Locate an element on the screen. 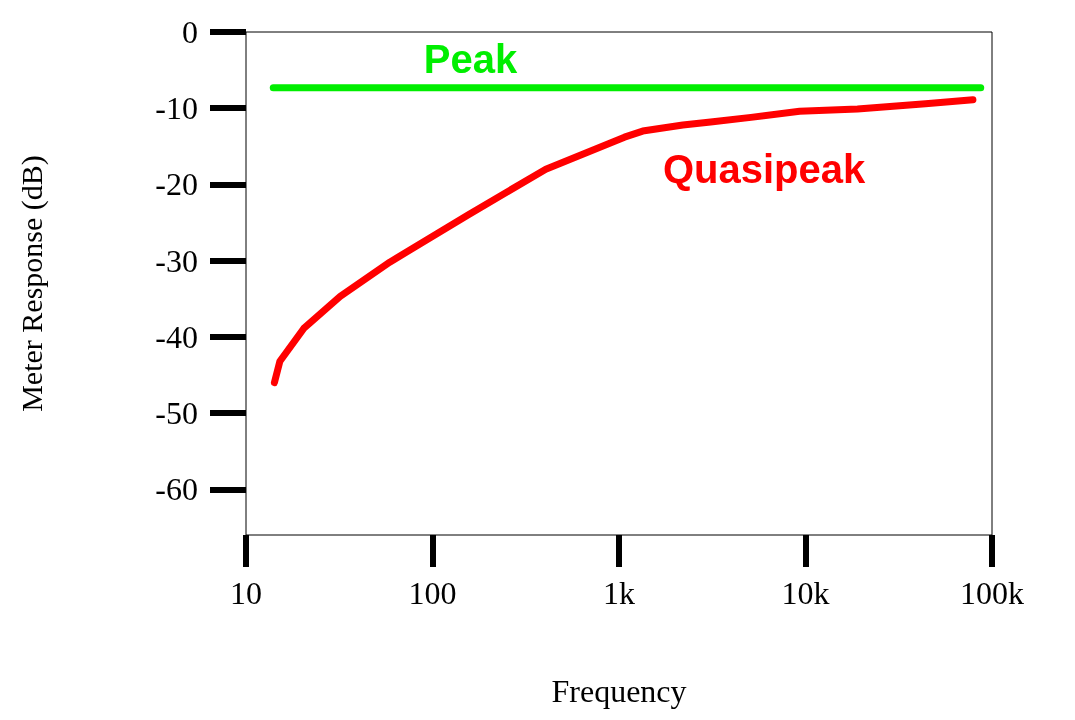 The width and height of the screenshot is (1075, 720). y-tick-label: -60 is located at coordinates (176, 489).